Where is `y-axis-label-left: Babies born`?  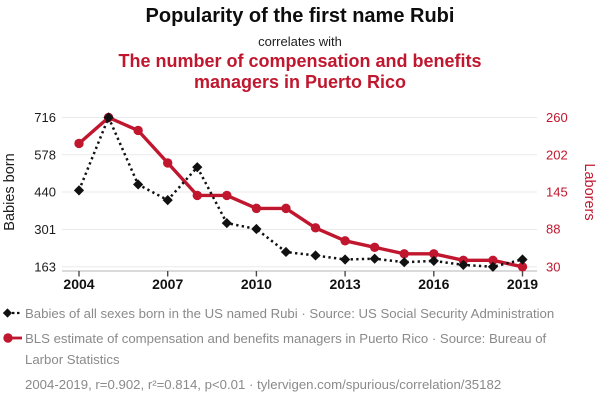 y-axis-label-left: Babies born is located at coordinates (10, 191).